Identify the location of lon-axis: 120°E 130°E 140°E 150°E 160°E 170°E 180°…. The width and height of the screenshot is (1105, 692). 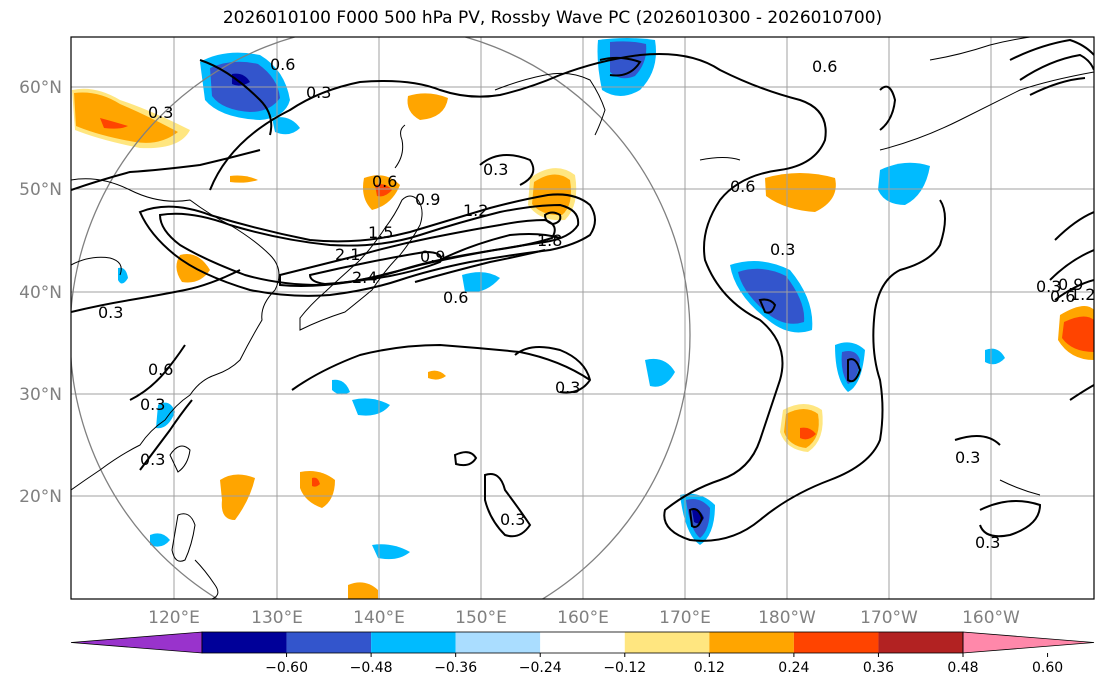
(584, 618).